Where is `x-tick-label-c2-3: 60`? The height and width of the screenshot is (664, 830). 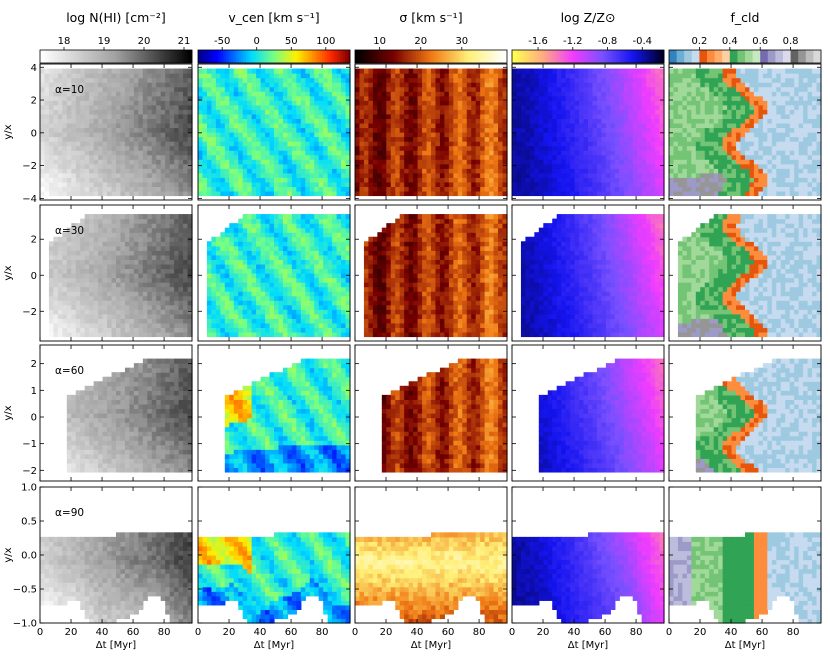 x-tick-label-c2-3: 60 is located at coordinates (291, 632).